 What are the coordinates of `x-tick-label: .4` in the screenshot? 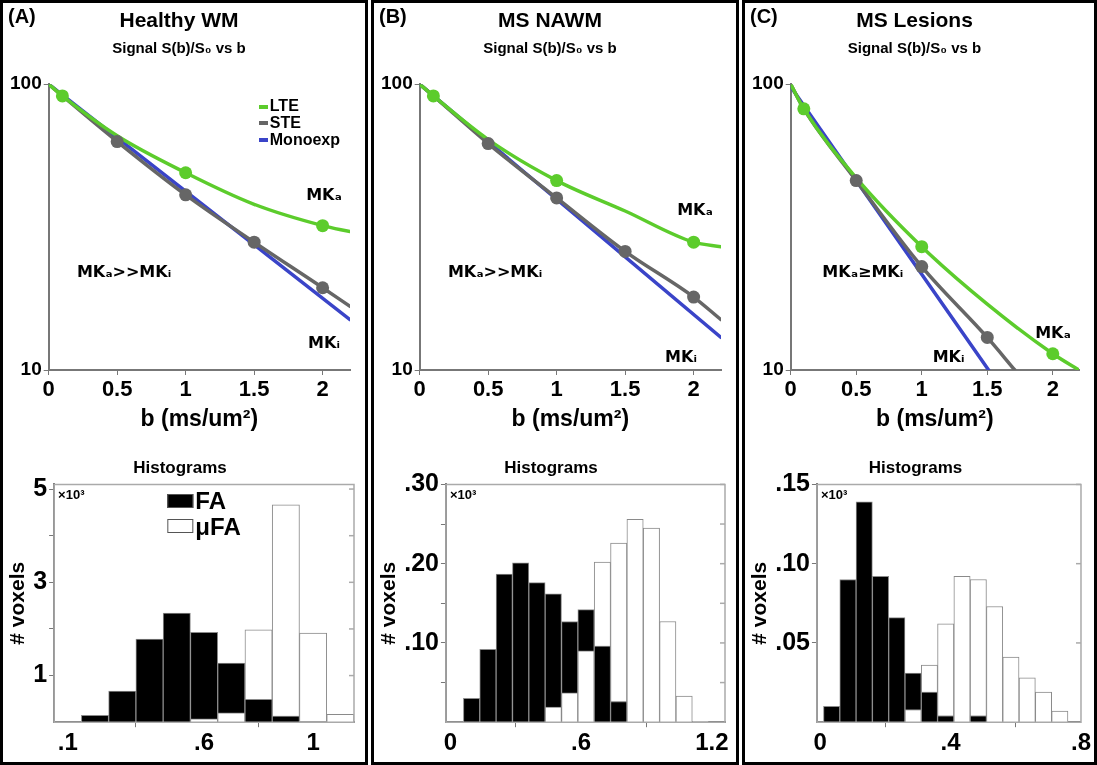 It's located at (951, 742).